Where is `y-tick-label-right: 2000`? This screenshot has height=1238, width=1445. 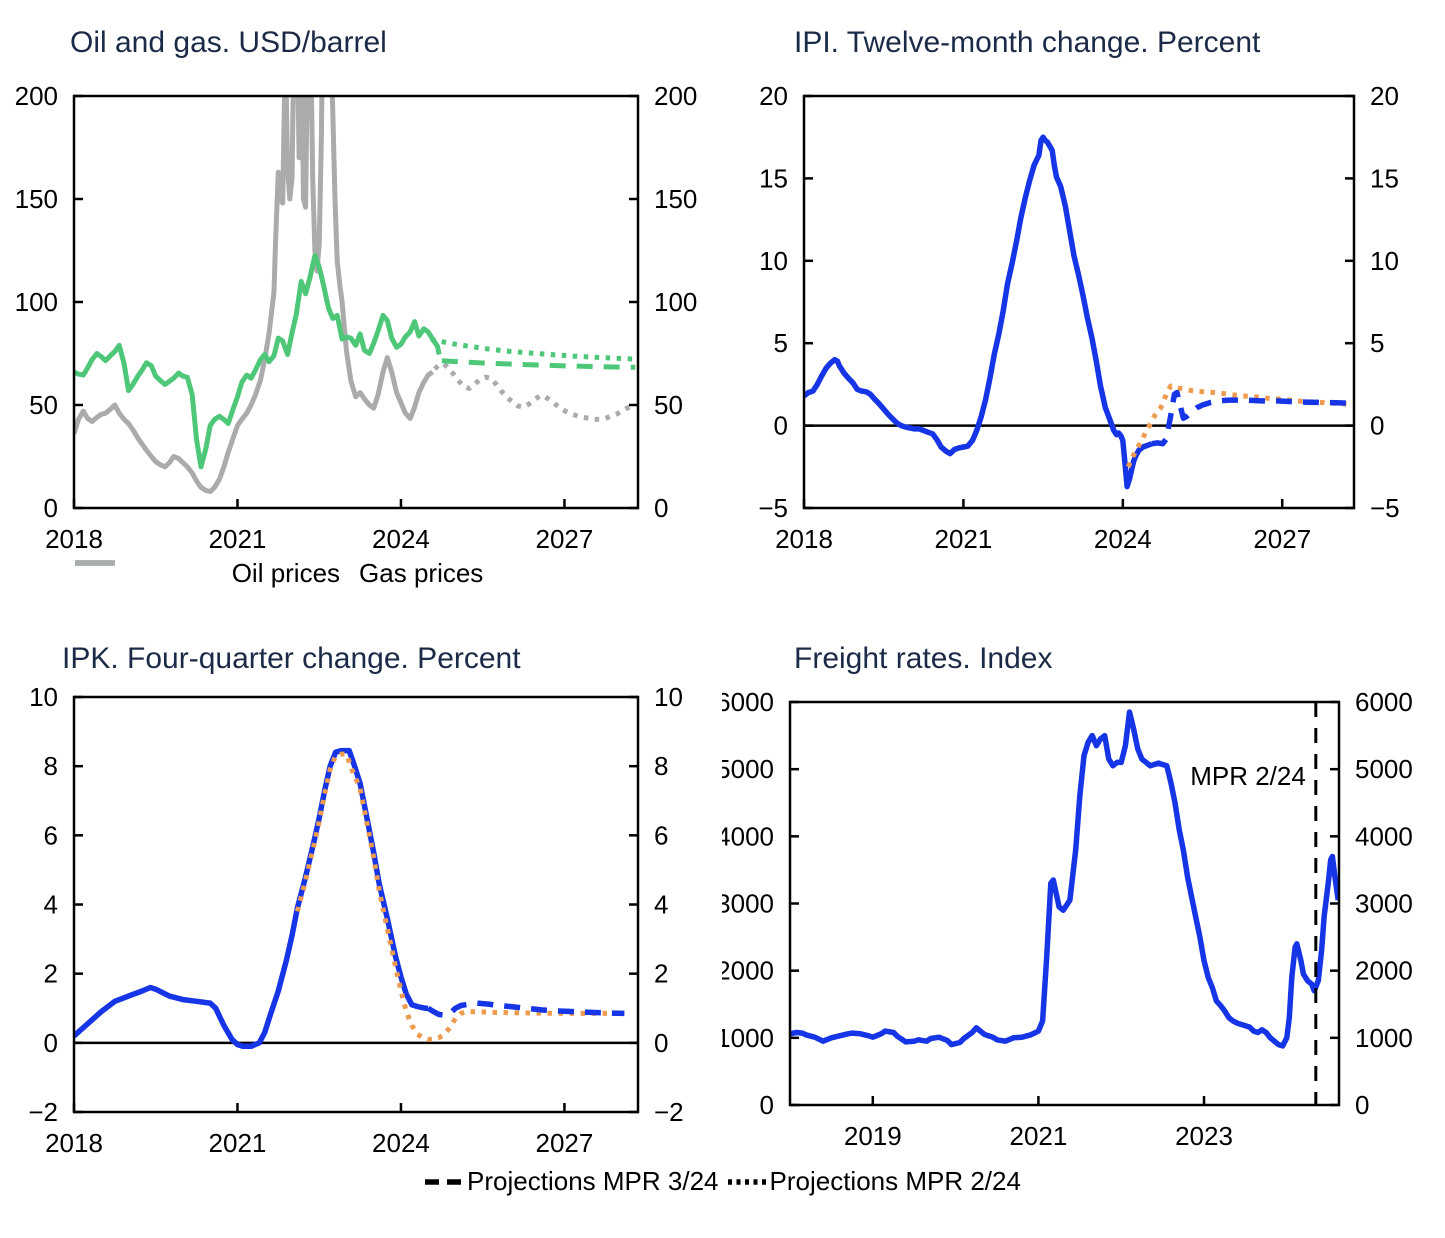 y-tick-label-right: 2000 is located at coordinates (1384, 971).